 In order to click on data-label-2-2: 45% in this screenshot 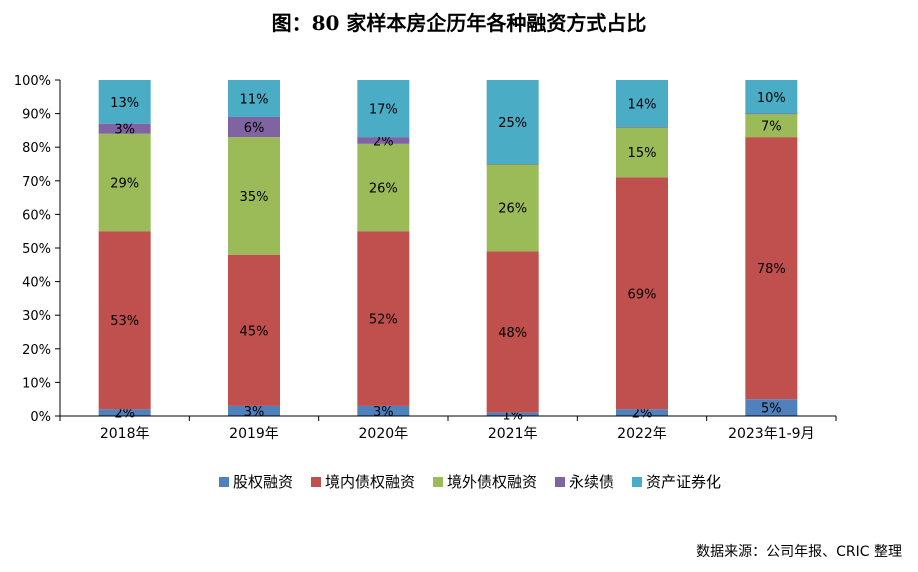, I will do `click(254, 331)`.